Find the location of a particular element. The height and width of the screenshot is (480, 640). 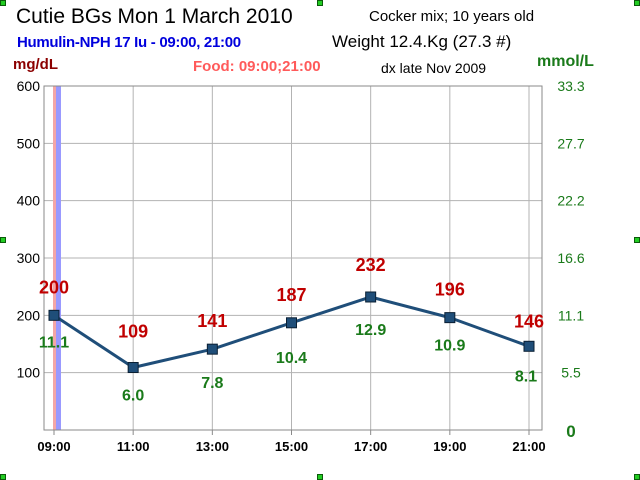

data-label-mmol: 6.0 is located at coordinates (133, 396).